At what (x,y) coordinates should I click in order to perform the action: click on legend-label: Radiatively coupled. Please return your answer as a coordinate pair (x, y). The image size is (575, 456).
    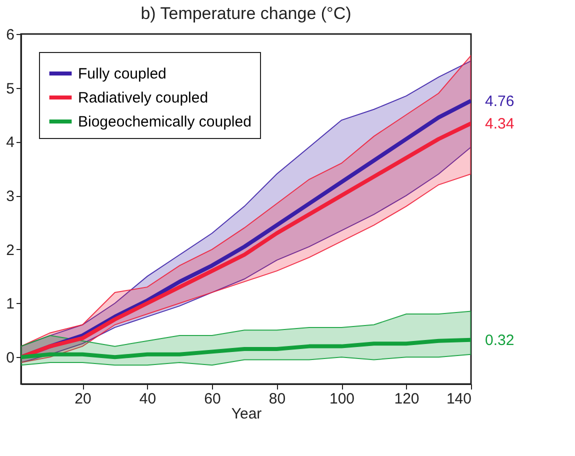
    Looking at the image, I should click on (143, 98).